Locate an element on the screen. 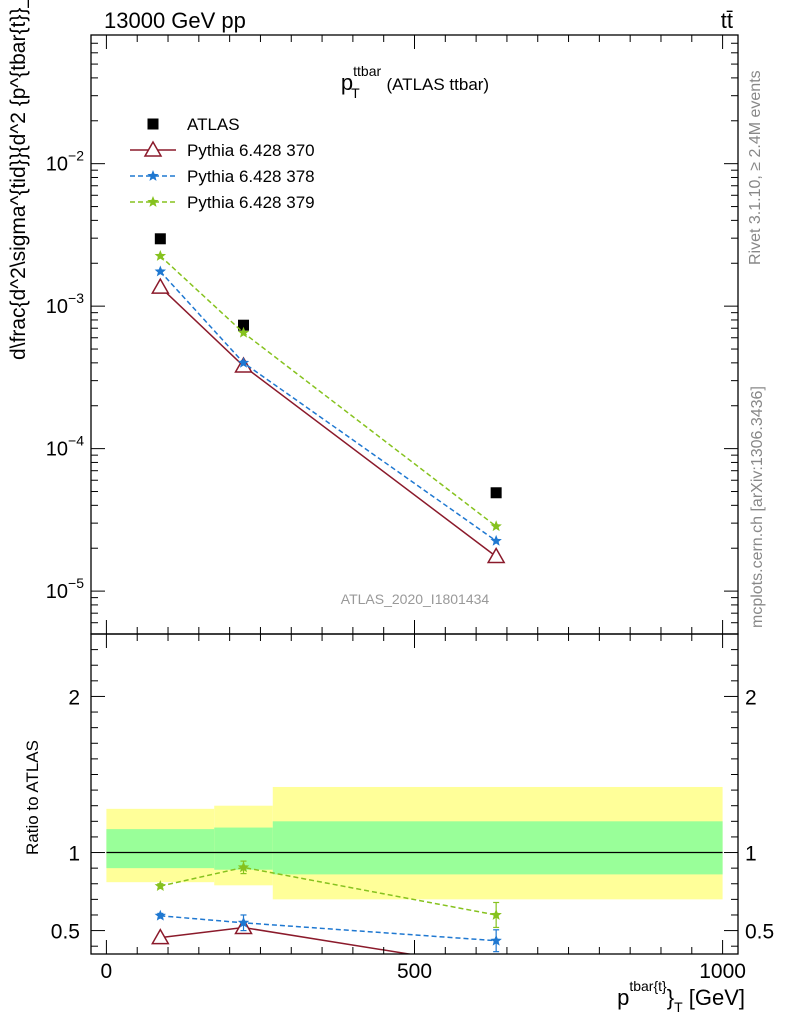 The width and height of the screenshot is (786, 1024). y-tick-exponent: −5 is located at coordinates (76, 583).